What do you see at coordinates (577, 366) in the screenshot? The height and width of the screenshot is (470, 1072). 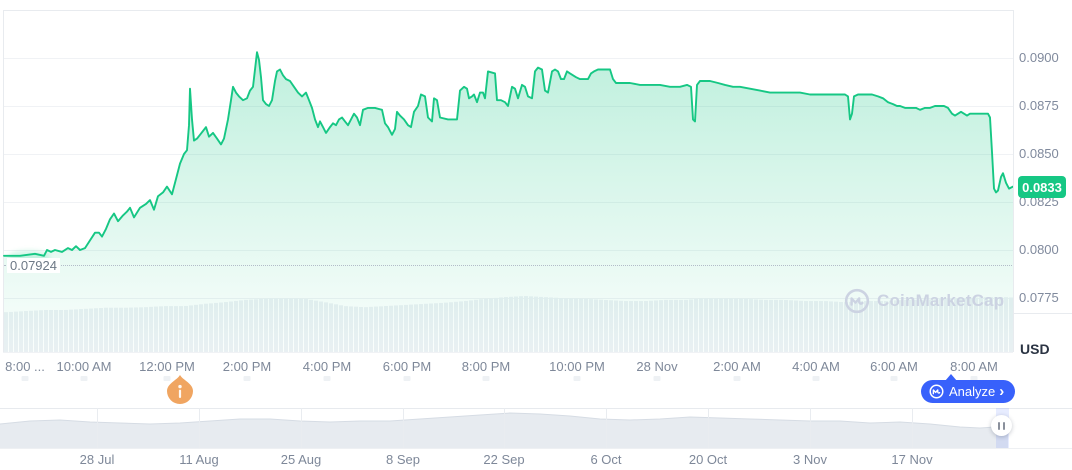 I see `time-axis-label: 10:00 PM` at bounding box center [577, 366].